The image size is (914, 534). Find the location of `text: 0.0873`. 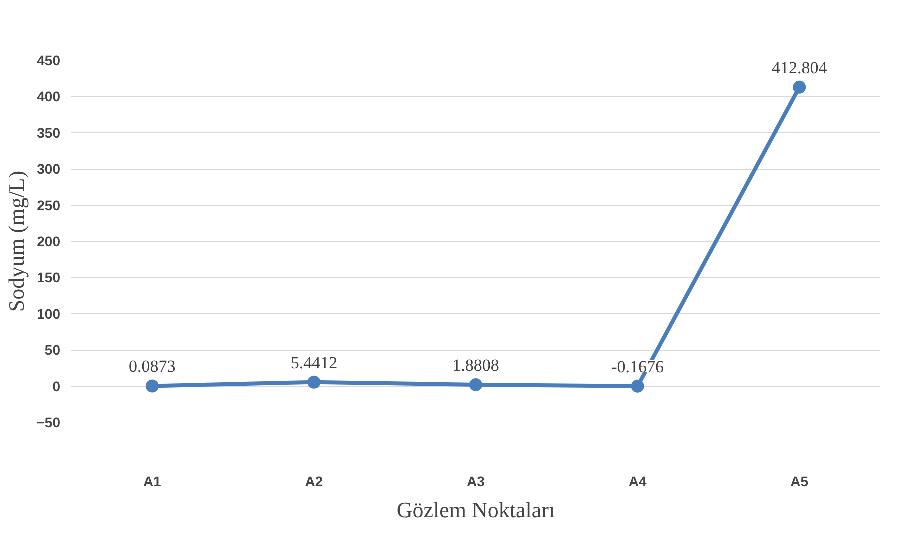

text: 0.0873 is located at coordinates (152, 366).